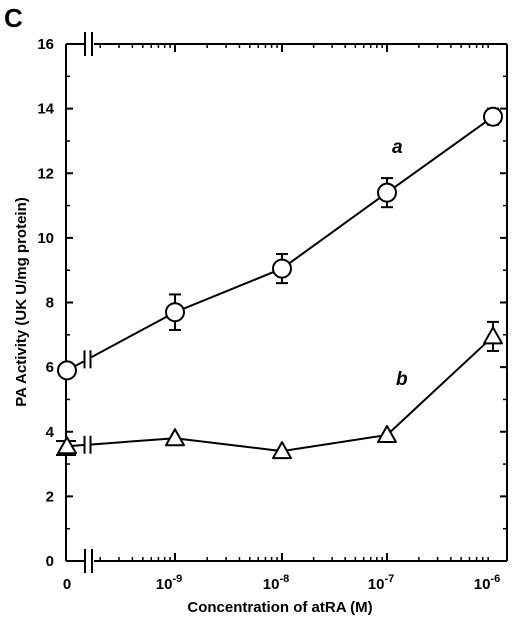 This screenshot has height=627, width=520. I want to click on y-tick-label: 12, so click(45, 173).